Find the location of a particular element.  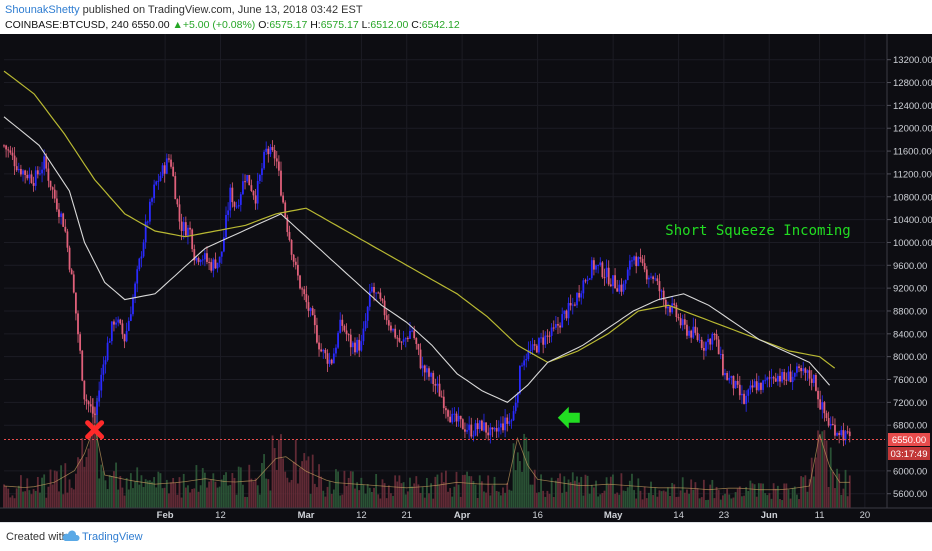

symbol-label: COINBASE:BTCUSD, 240 is located at coordinates (67, 25).